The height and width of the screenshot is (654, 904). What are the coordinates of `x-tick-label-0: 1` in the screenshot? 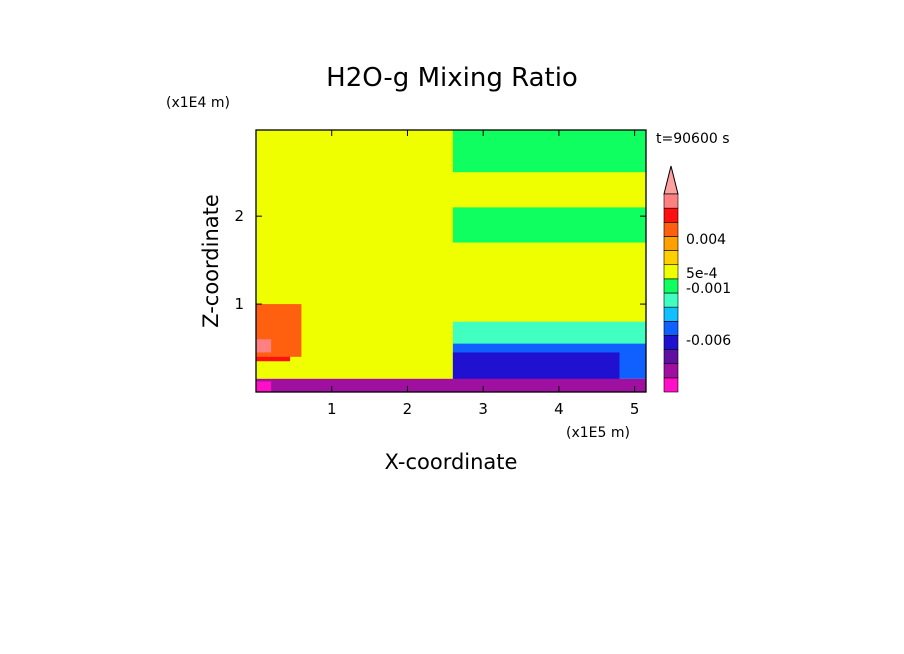 It's located at (332, 409).